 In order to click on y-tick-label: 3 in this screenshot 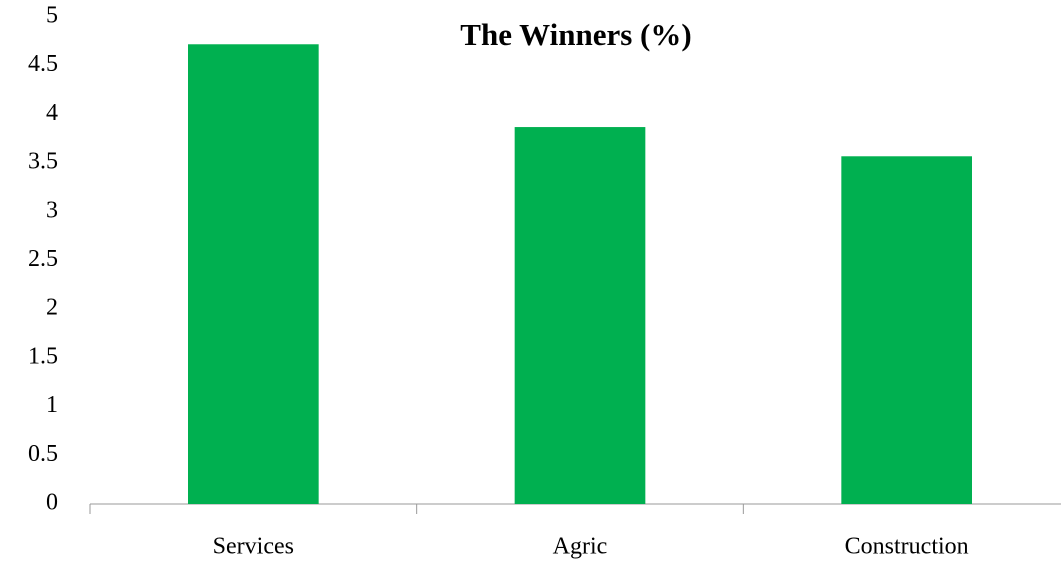, I will do `click(52, 210)`.